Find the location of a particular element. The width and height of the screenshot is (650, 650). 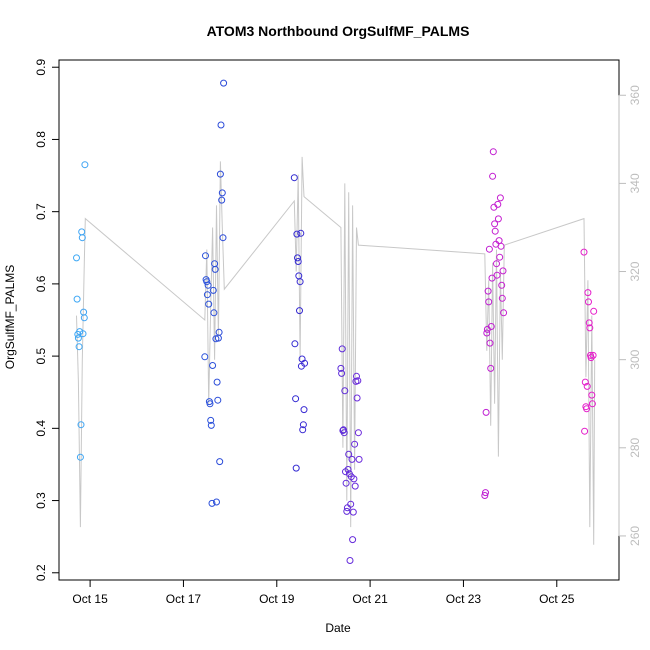

y-tick-label: 0.2 is located at coordinates (41, 572).